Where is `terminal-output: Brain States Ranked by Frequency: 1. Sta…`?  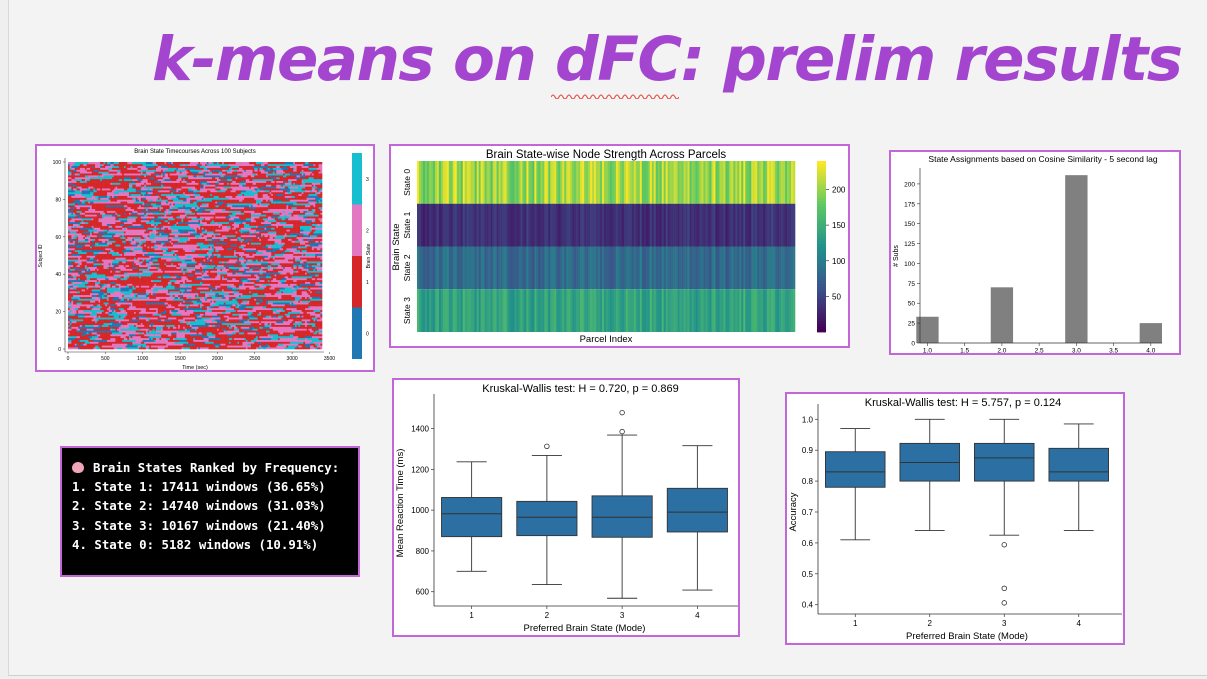
terminal-output: Brain States Ranked by Frequency: 1. Sta… is located at coordinates (210, 511).